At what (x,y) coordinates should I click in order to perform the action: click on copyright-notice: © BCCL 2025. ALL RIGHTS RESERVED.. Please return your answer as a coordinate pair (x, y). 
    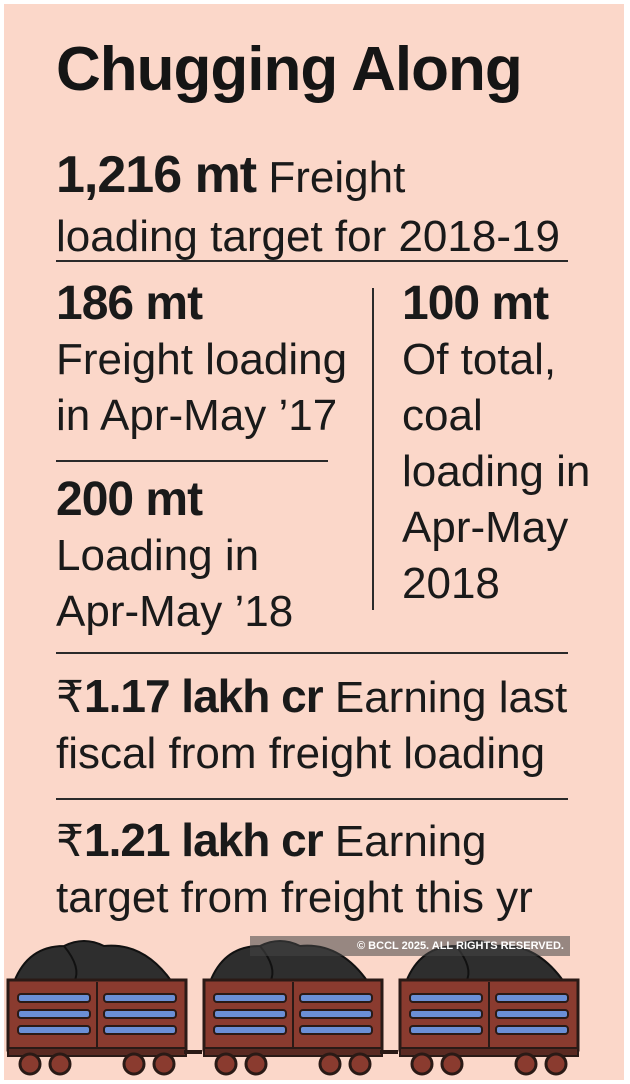
    Looking at the image, I should click on (410, 946).